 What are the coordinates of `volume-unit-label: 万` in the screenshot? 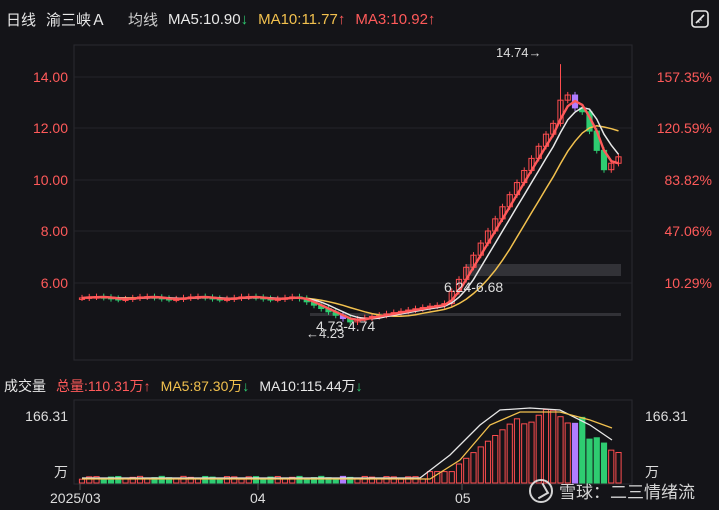 It's located at (61, 472).